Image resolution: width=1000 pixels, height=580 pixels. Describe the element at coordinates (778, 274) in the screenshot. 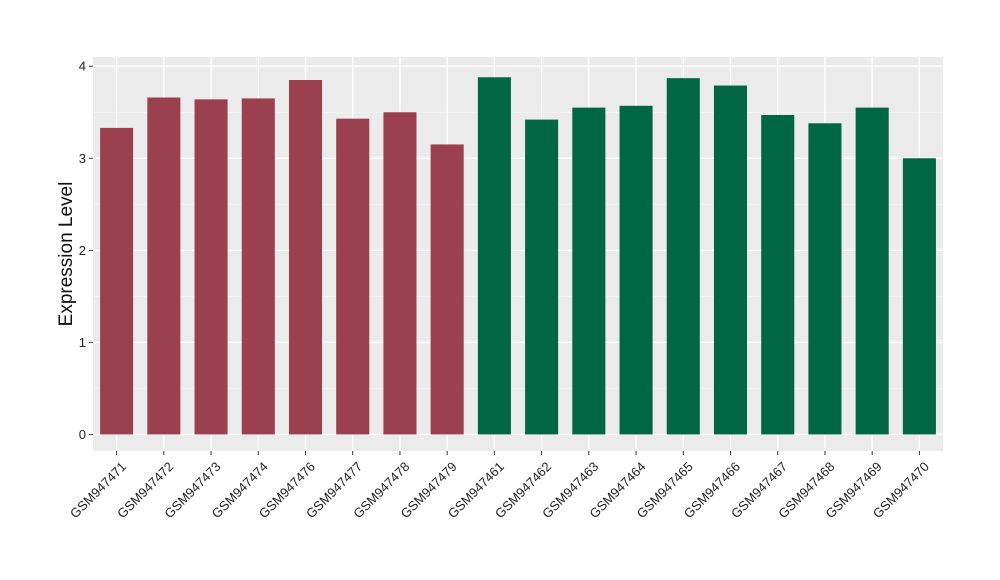

I see `bar-GSM947467` at that location.